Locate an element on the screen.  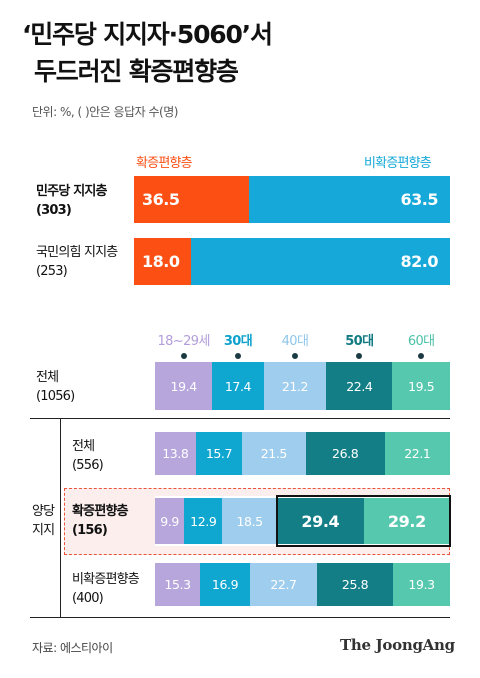
age-bar-r3-s2: 22.7 is located at coordinates (283, 584).